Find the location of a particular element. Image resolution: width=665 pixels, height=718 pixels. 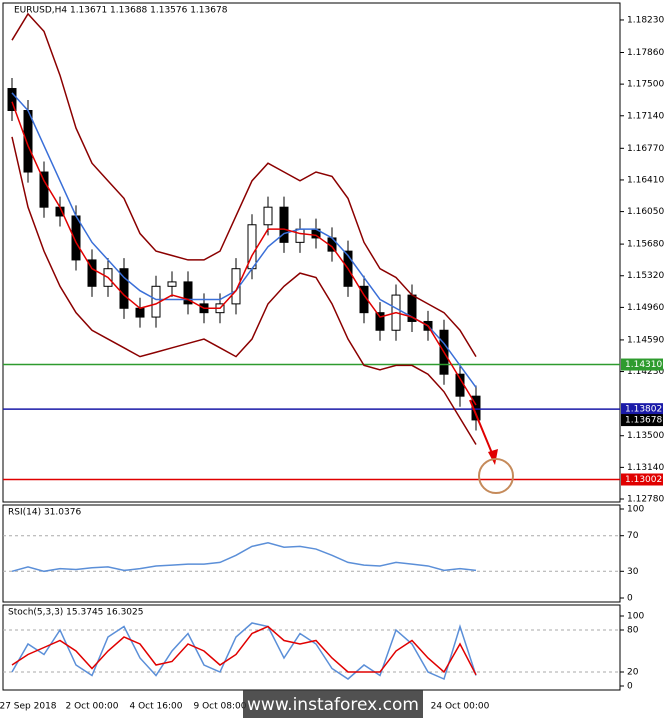

y-tick-label: 1.15680 is located at coordinates (645, 245).